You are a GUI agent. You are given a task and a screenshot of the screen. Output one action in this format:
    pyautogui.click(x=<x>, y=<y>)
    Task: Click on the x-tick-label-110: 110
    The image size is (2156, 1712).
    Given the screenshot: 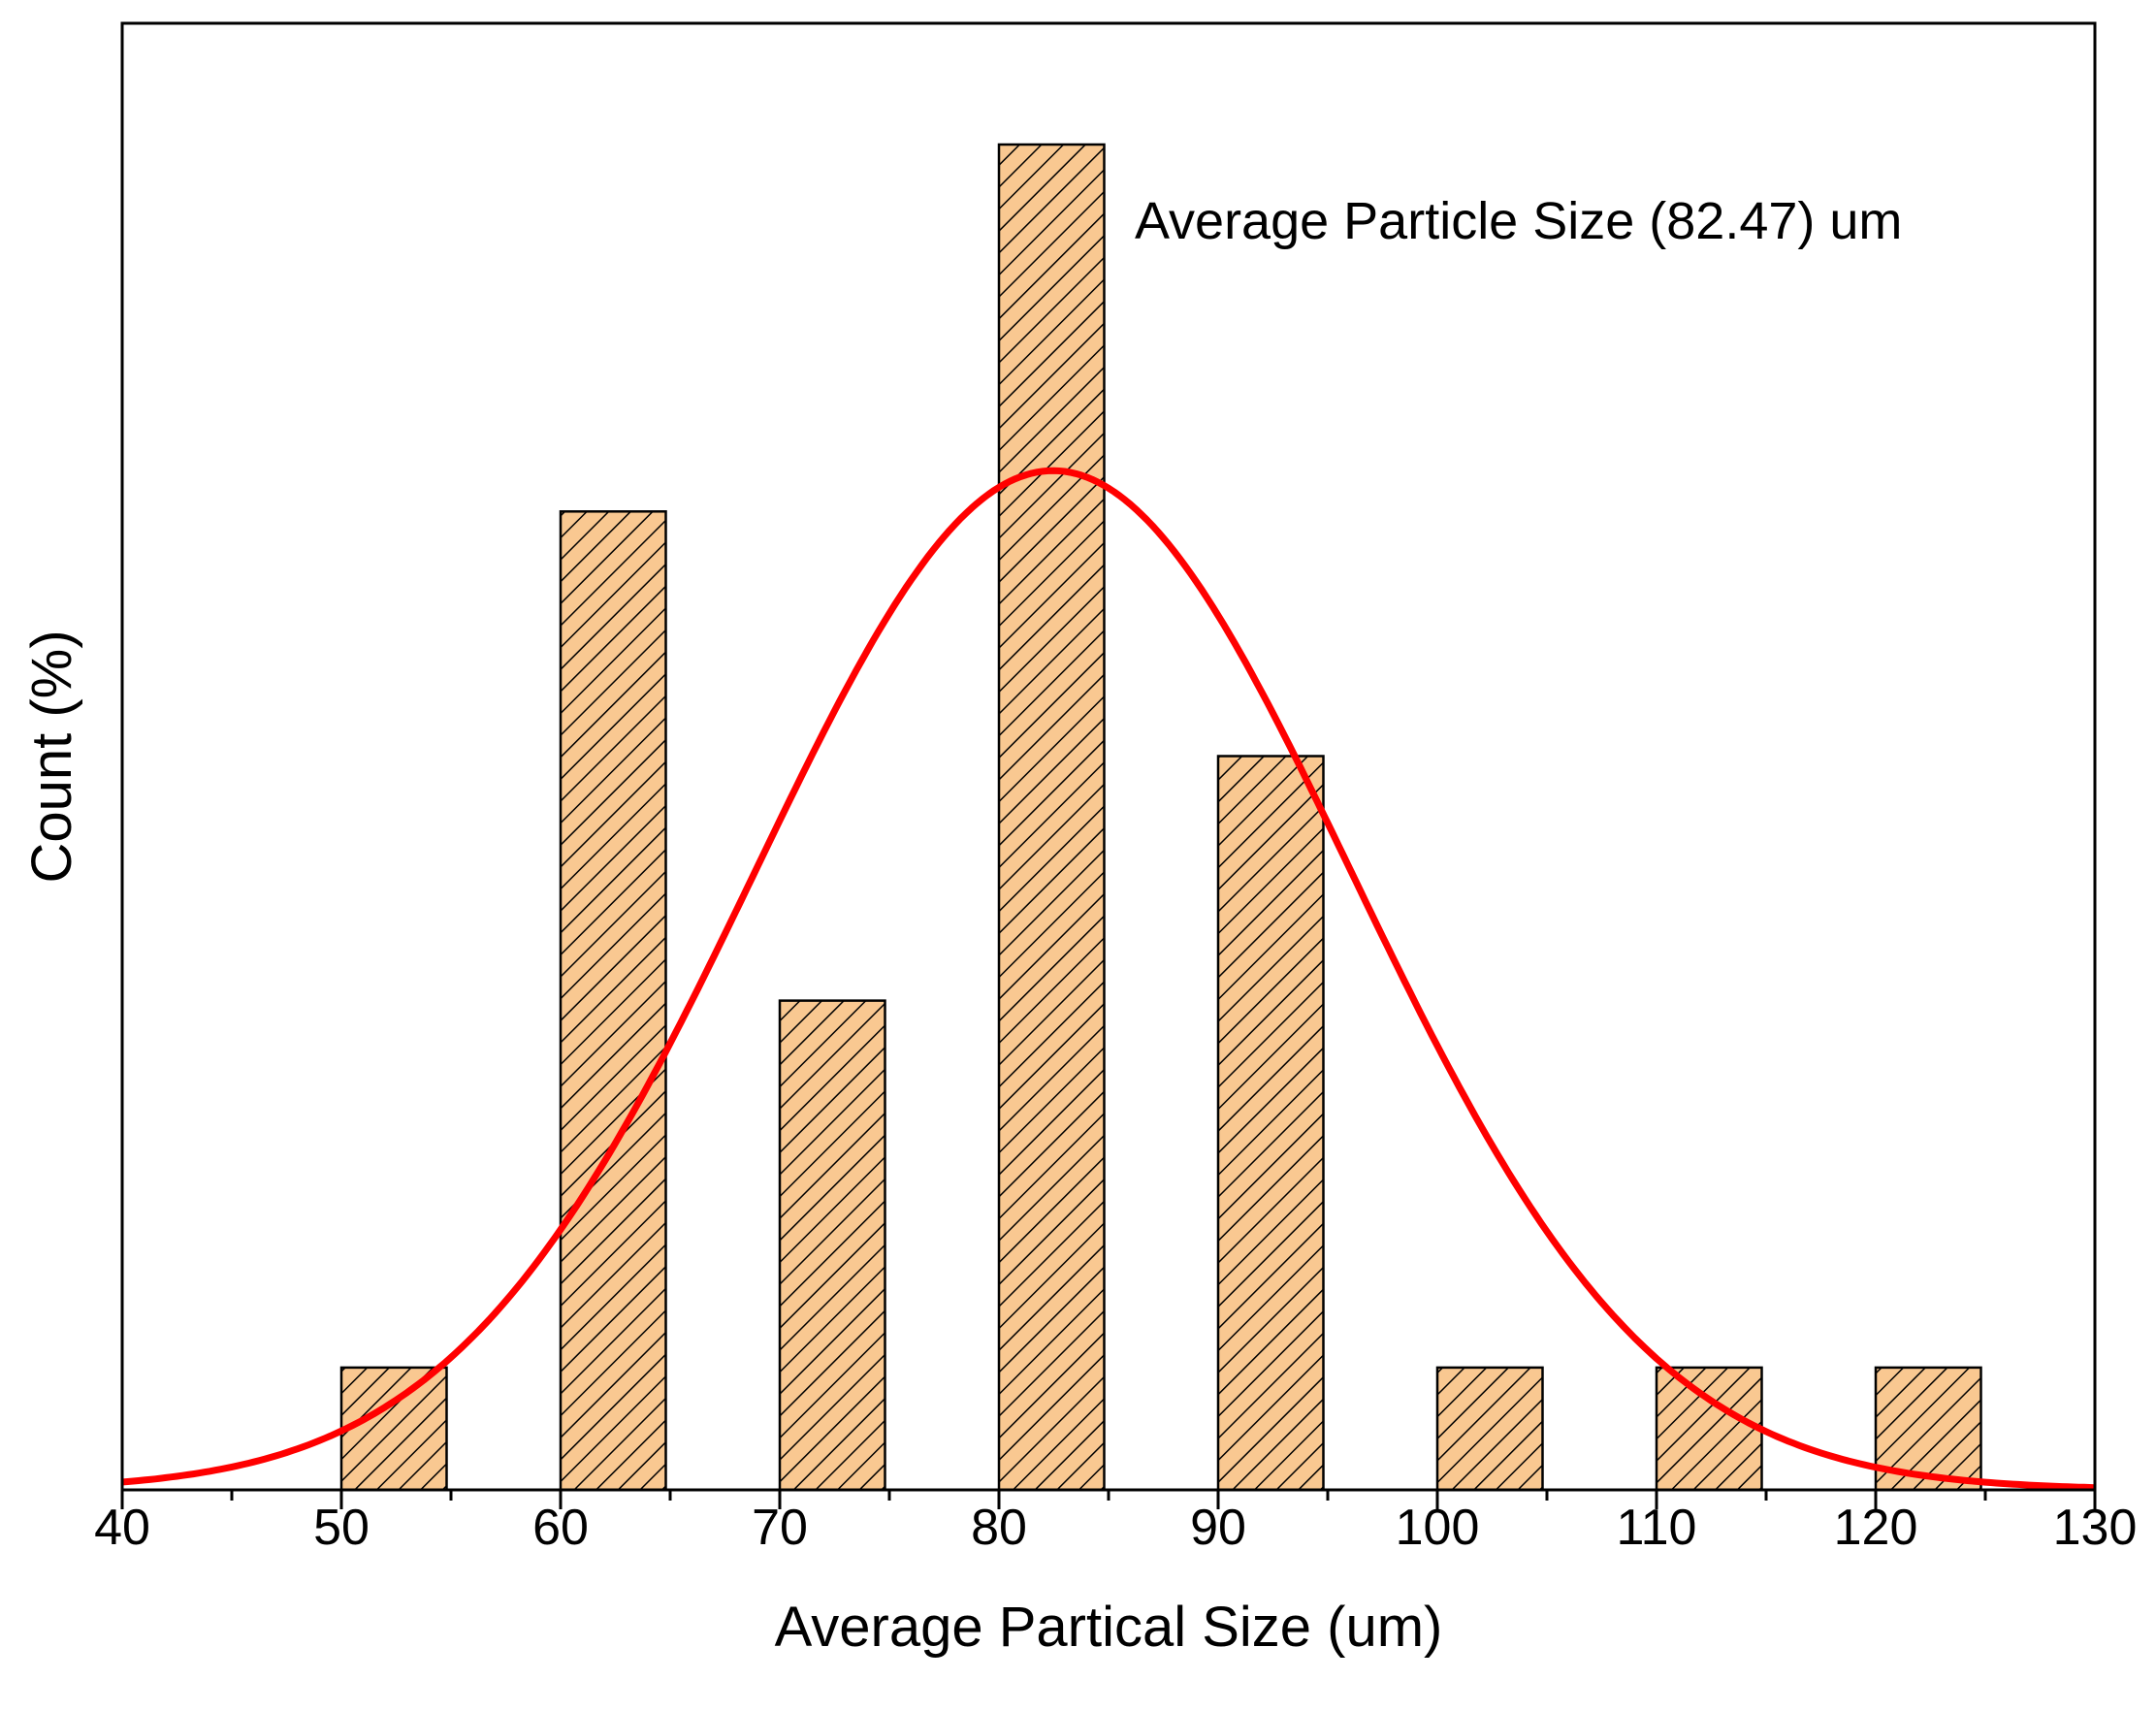 What is the action you would take?
    pyautogui.click(x=1657, y=1528)
    